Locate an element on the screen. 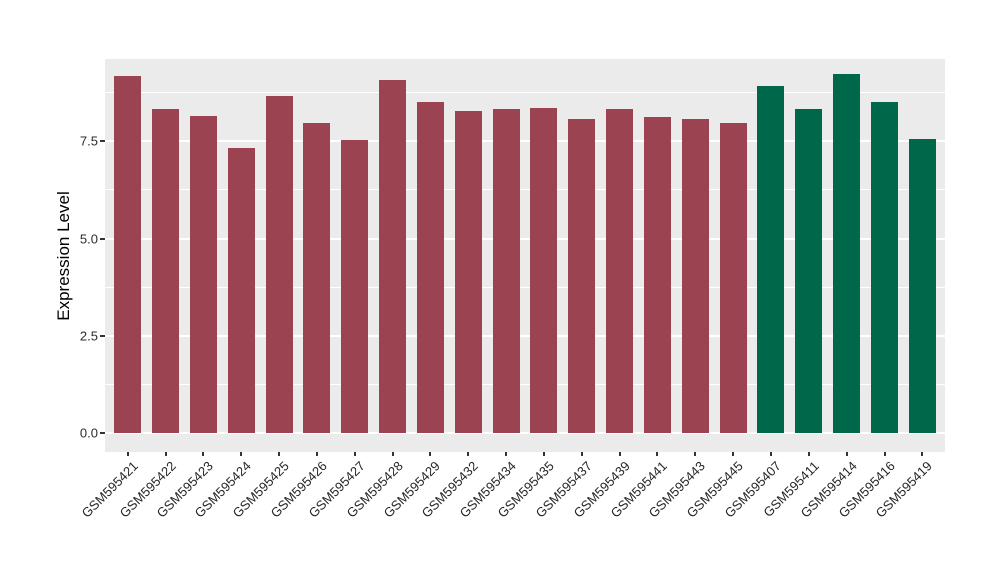 Image resolution: width=1000 pixels, height=580 pixels. bar-GSM595439 is located at coordinates (620, 271).